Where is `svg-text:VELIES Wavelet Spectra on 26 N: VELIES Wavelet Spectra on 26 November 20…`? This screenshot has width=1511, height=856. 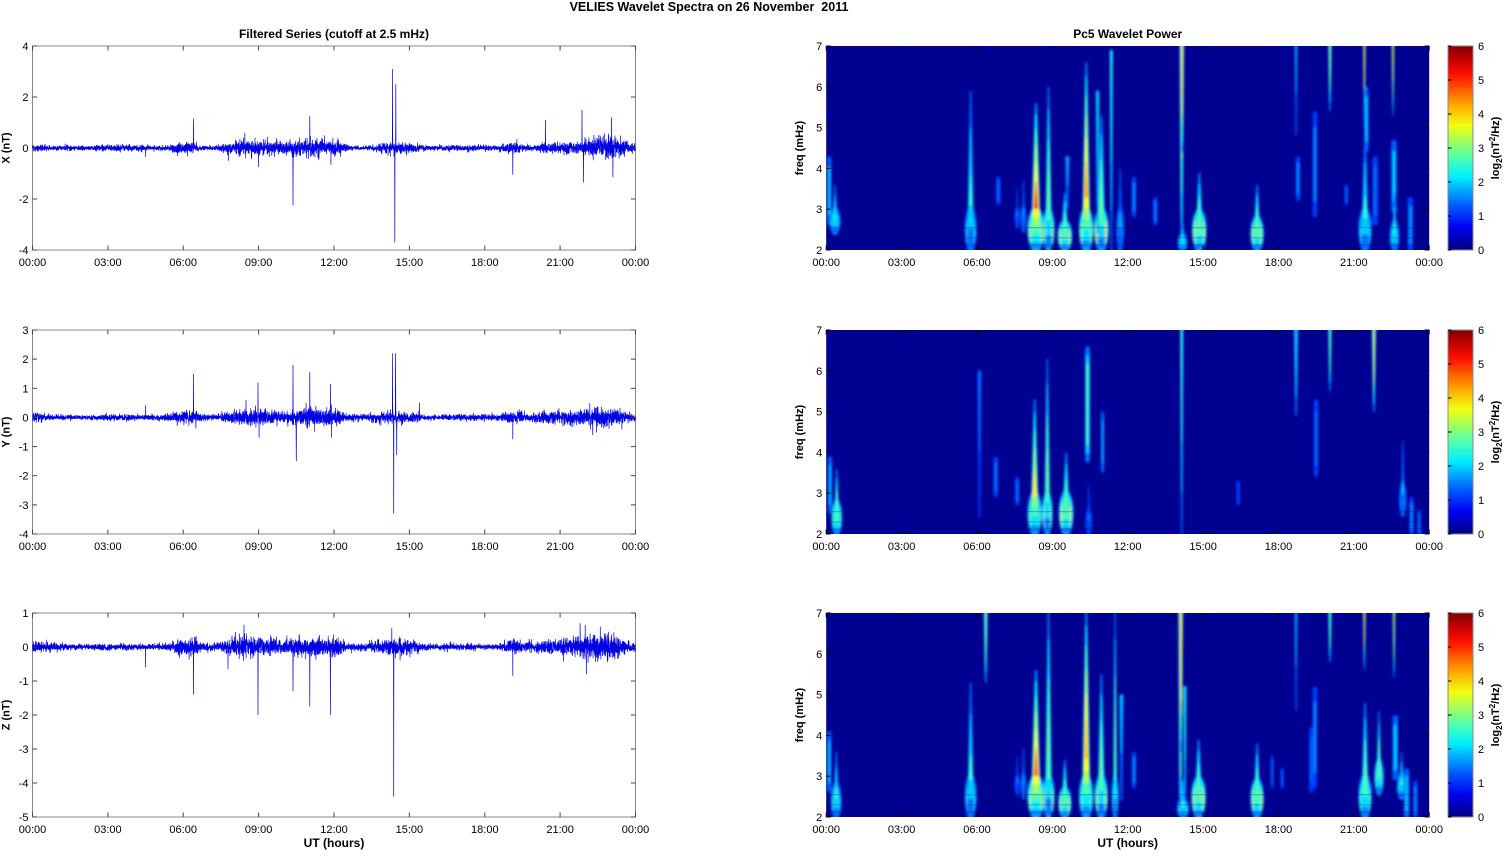 svg-text:VELIES Wavelet Spectra on 26 N: VELIES Wavelet Spectra on 26 November 20… is located at coordinates (709, 7).